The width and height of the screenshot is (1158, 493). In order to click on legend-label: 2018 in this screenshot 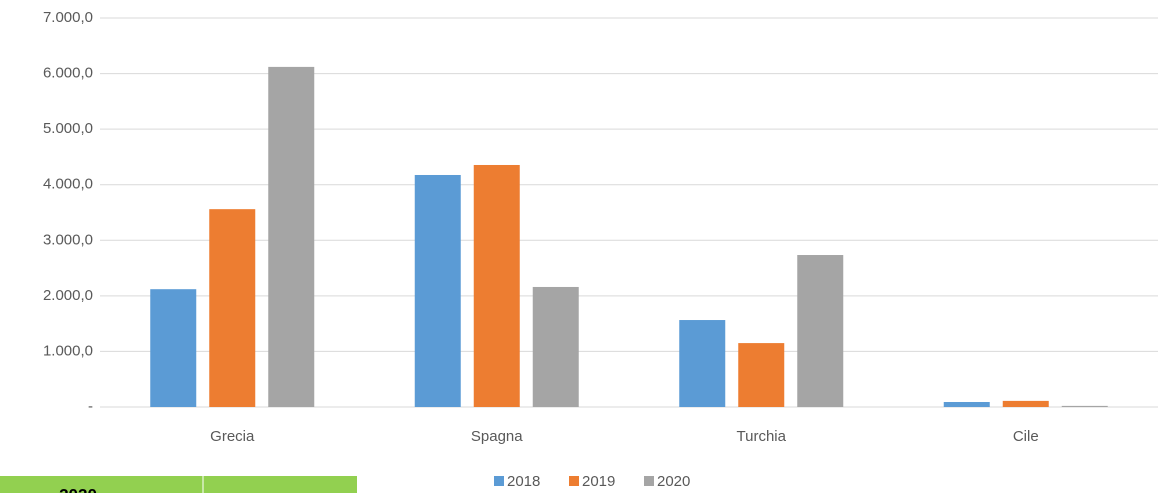, I will do `click(523, 481)`.